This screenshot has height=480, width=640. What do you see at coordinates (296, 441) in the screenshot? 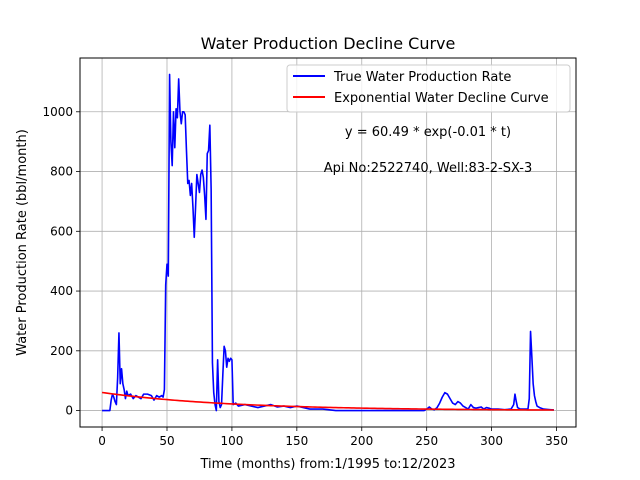
I see `x-tick-label: 150` at bounding box center [296, 441].